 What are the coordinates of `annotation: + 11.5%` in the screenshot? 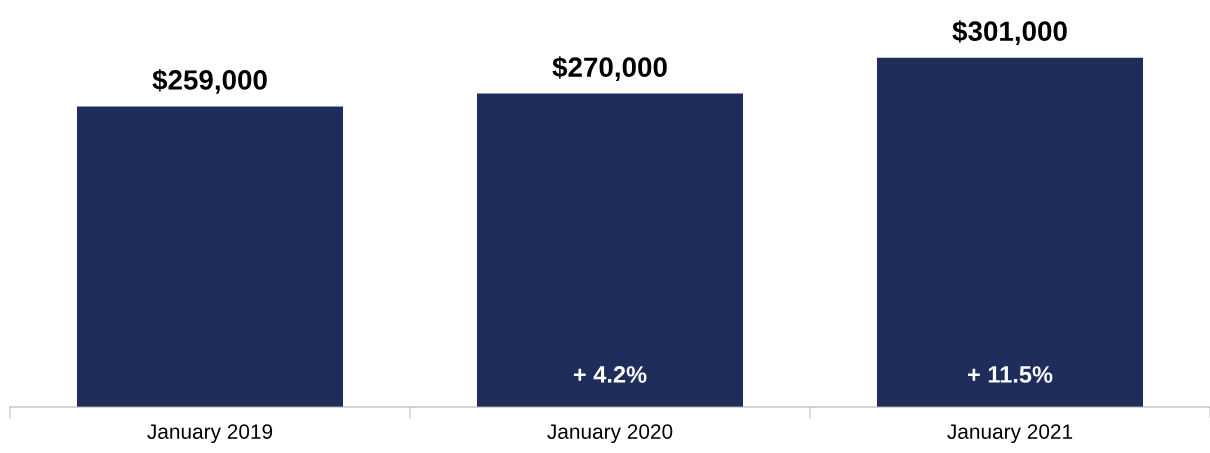 It's located at (1010, 374).